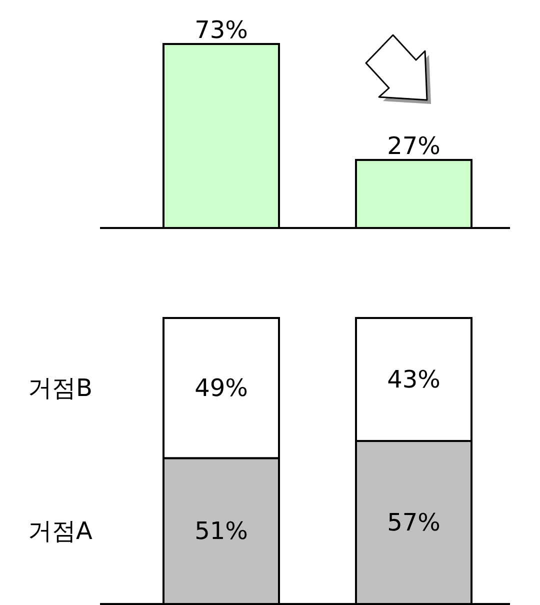 Image resolution: width=540 pixels, height=605 pixels. Describe the element at coordinates (413, 379) in the screenshot. I see `data-label: 43%` at that location.